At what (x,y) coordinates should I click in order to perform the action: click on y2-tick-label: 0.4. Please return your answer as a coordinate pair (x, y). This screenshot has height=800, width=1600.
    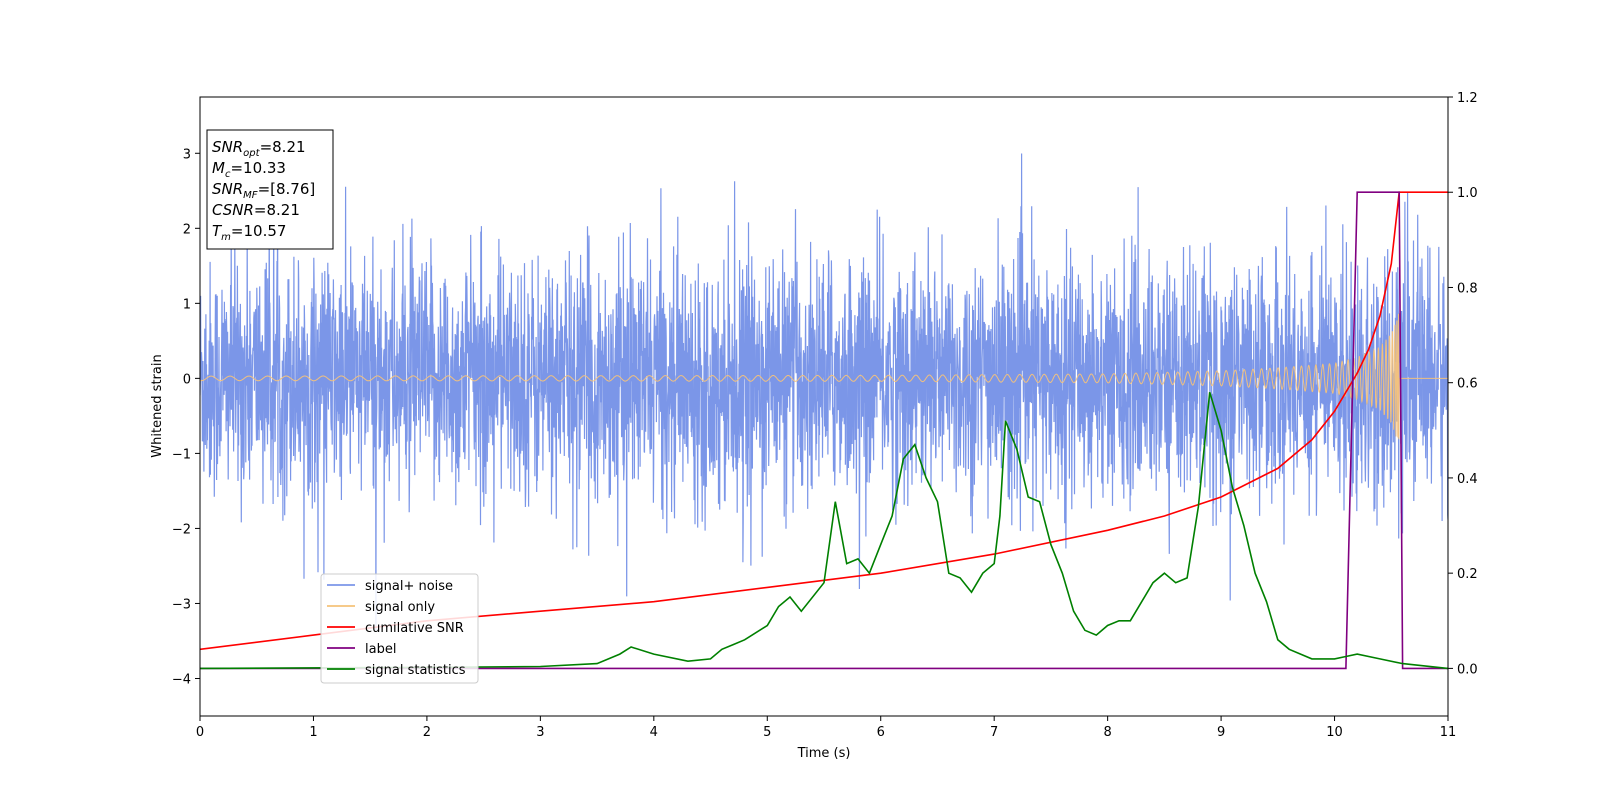
    Looking at the image, I should click on (1467, 479).